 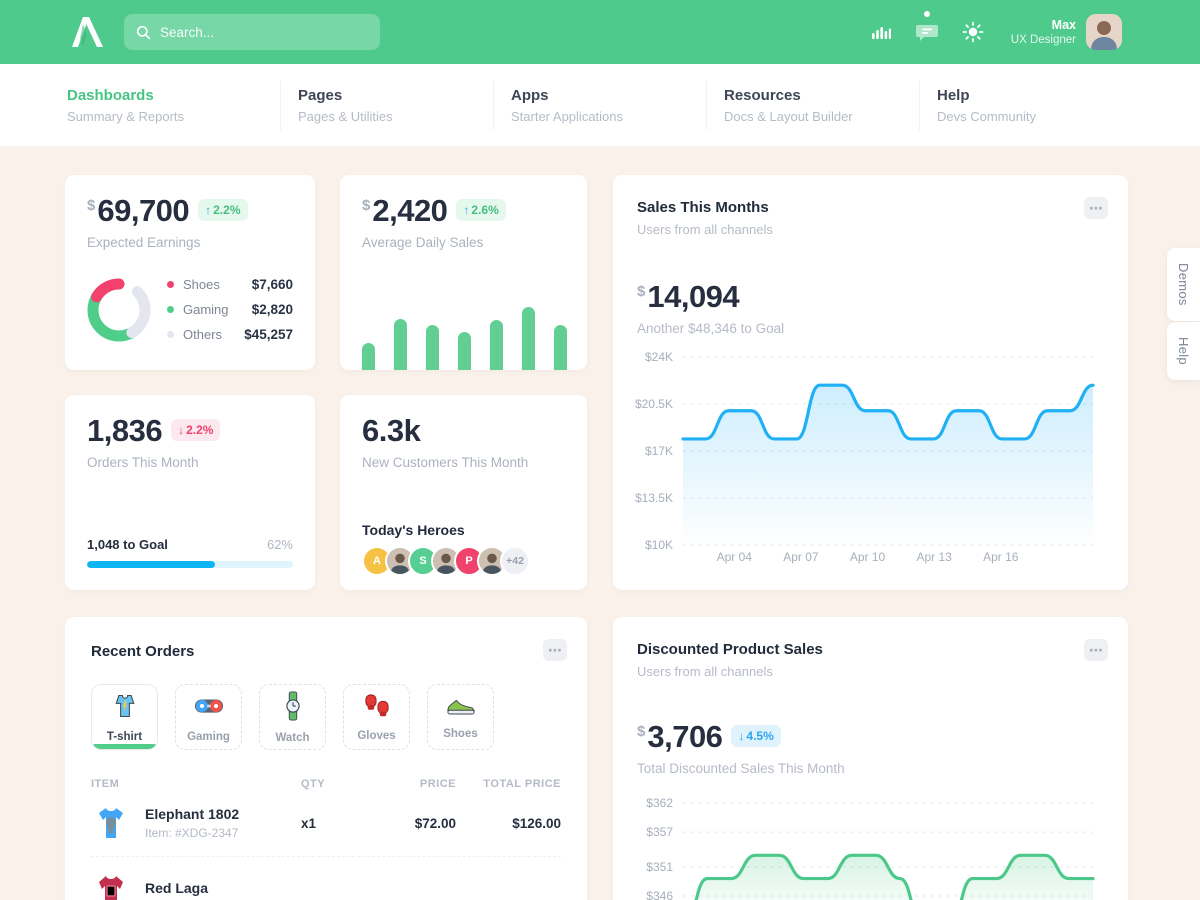 I want to click on search-box, so click(x=252, y=32).